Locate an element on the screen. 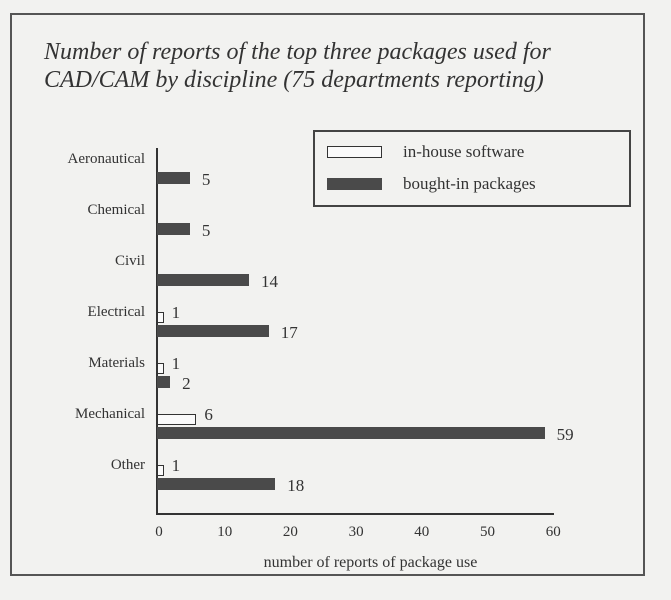  x-tick-label: 60 is located at coordinates (553, 532).